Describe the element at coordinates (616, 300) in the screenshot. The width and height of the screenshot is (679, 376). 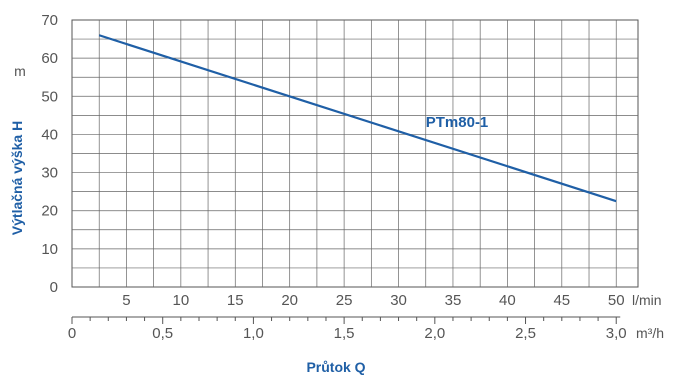
I see `x-tick-label: 50` at that location.